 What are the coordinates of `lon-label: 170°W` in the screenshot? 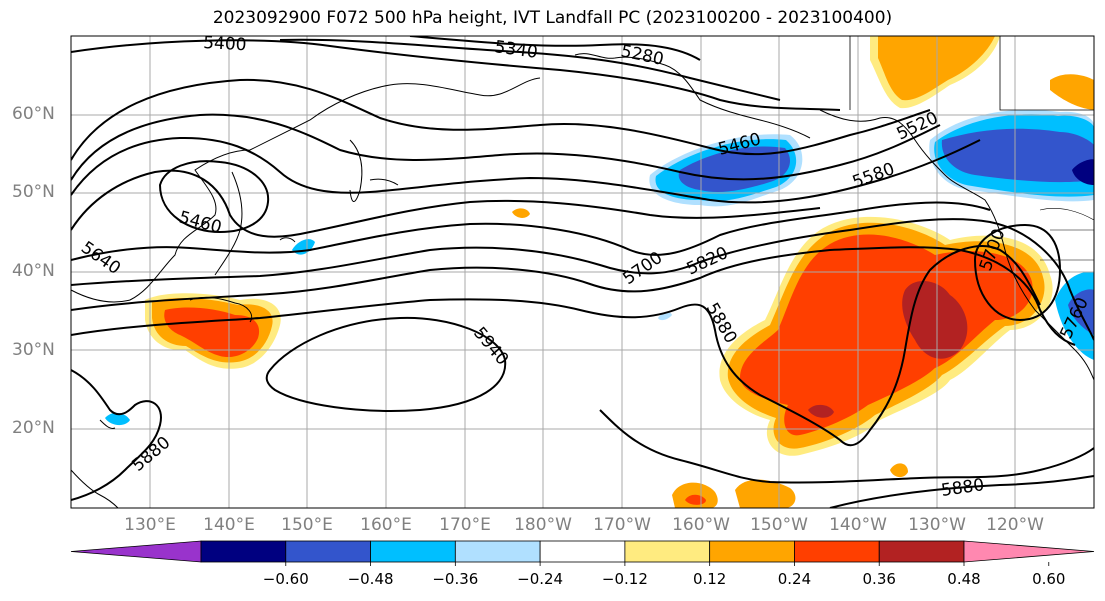 It's located at (622, 525).